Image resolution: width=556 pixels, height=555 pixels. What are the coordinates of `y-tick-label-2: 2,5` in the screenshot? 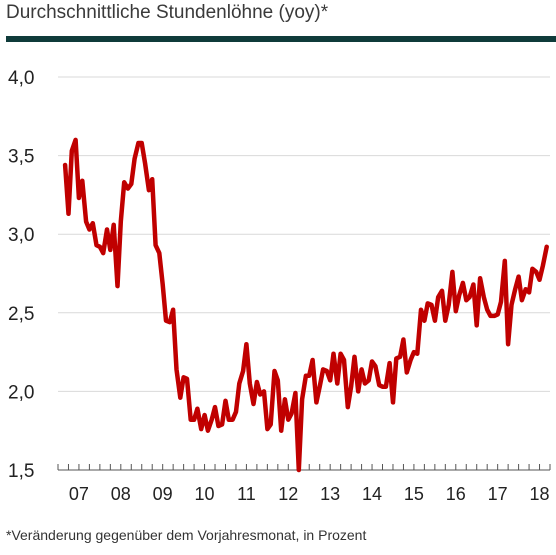 It's located at (21, 314).